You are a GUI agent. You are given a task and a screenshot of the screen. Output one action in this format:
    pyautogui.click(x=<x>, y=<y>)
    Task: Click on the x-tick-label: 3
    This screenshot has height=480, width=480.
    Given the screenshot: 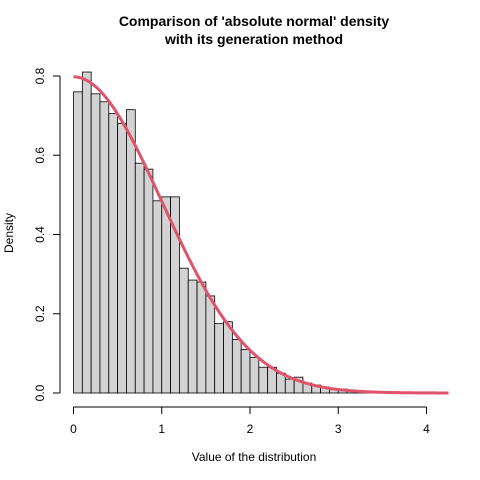 What is the action you would take?
    pyautogui.click(x=338, y=429)
    